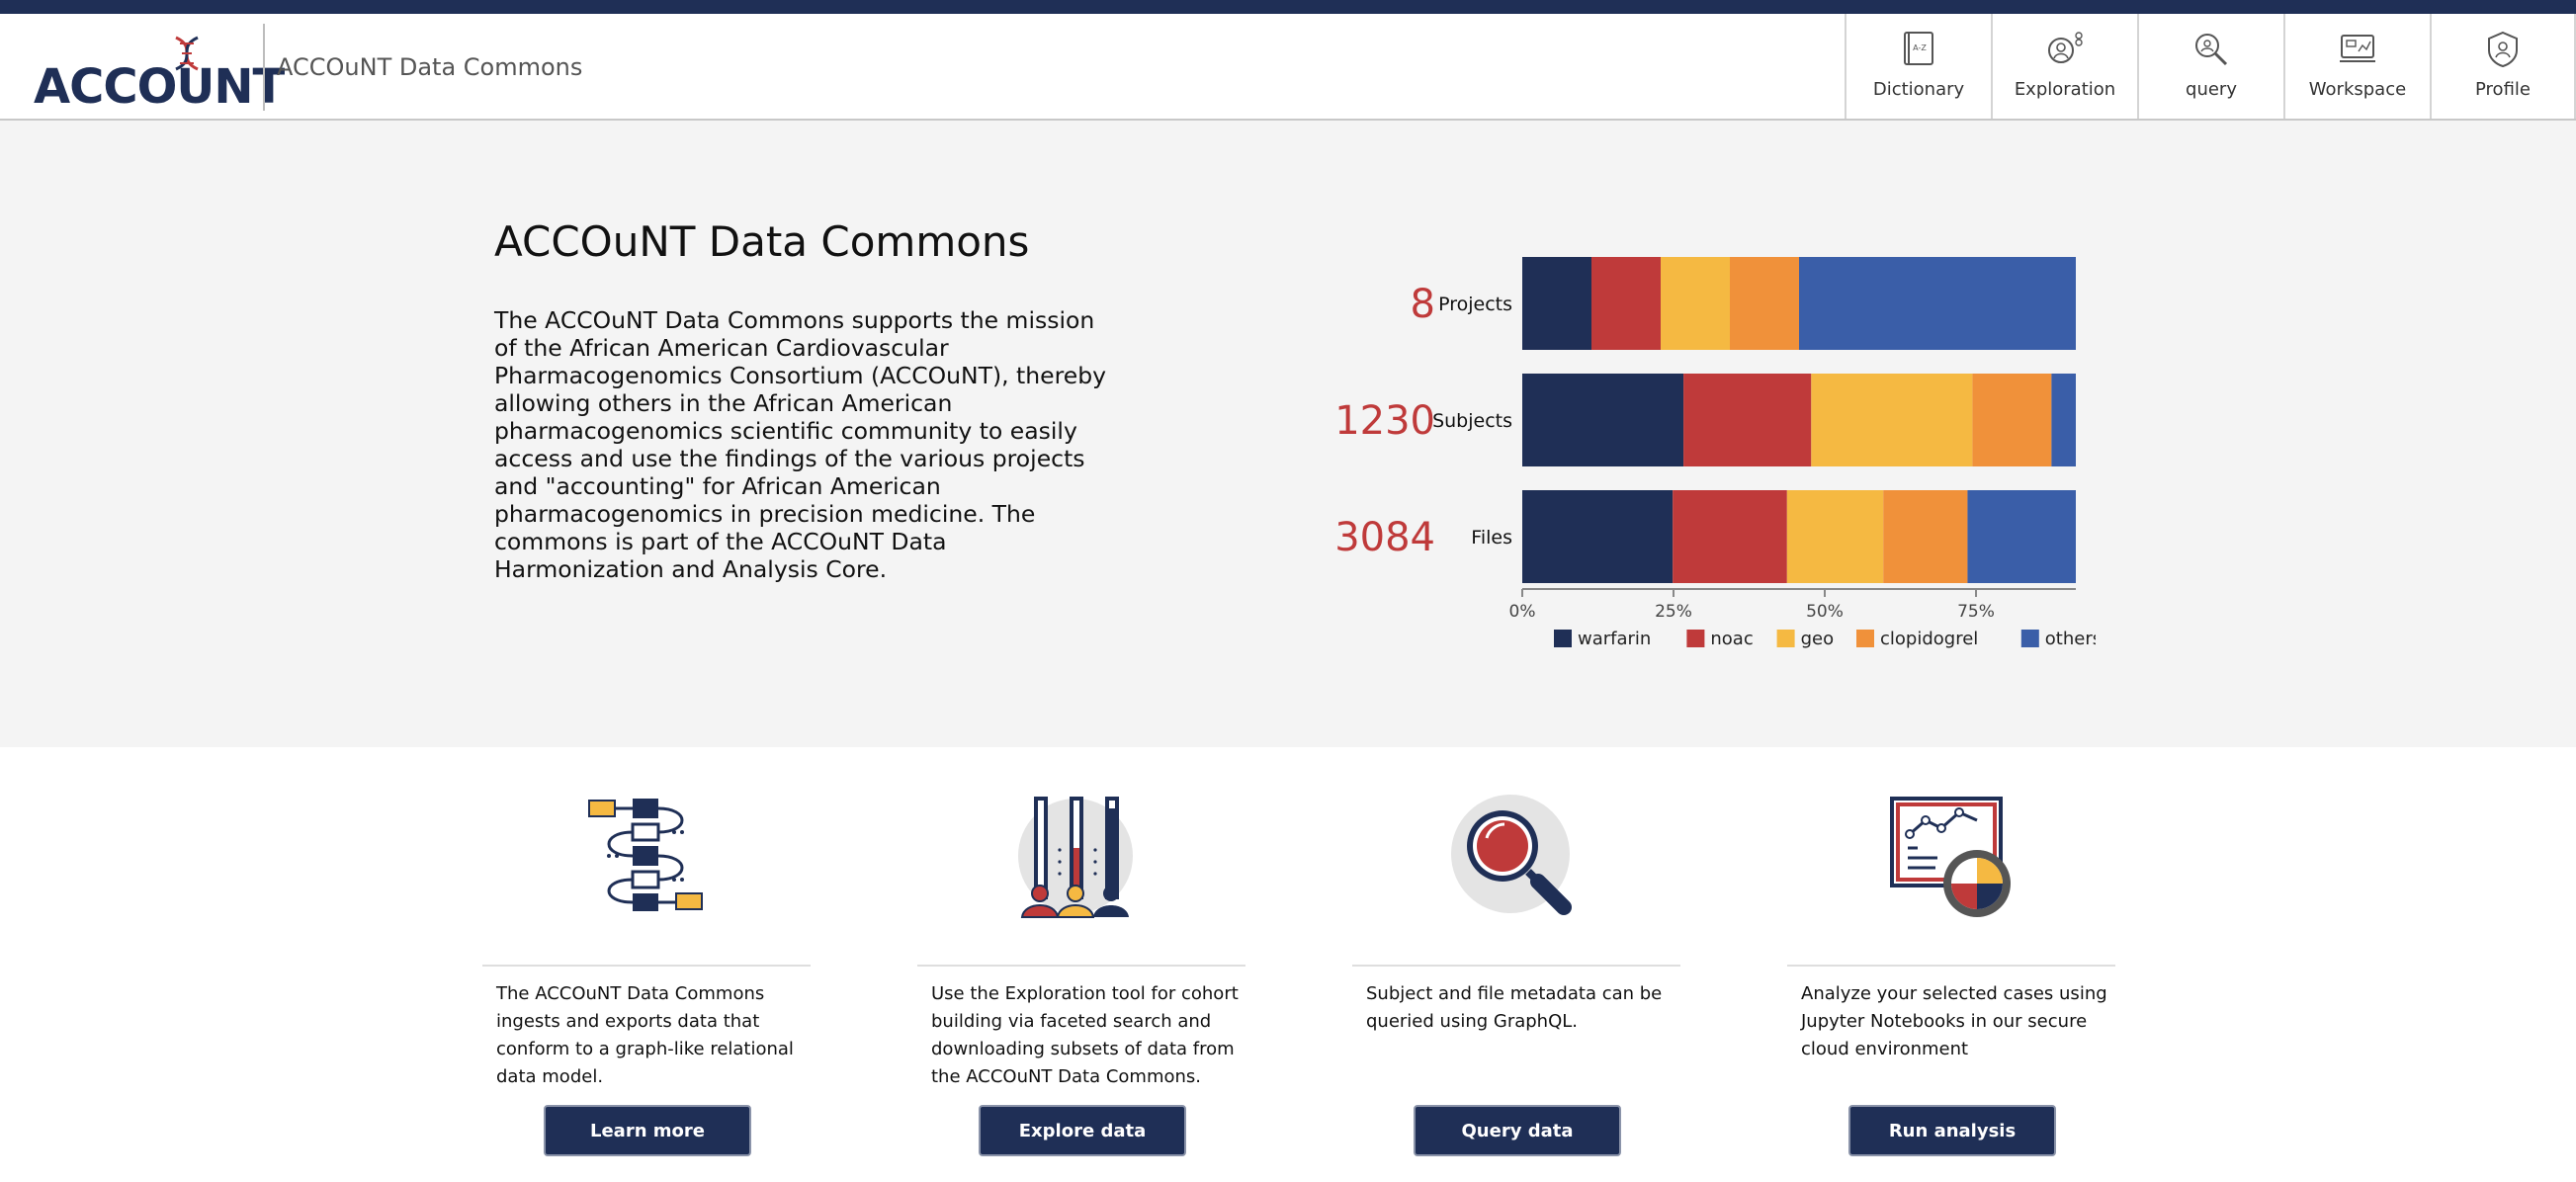  What do you see at coordinates (264, 67) in the screenshot?
I see `logo-divider` at bounding box center [264, 67].